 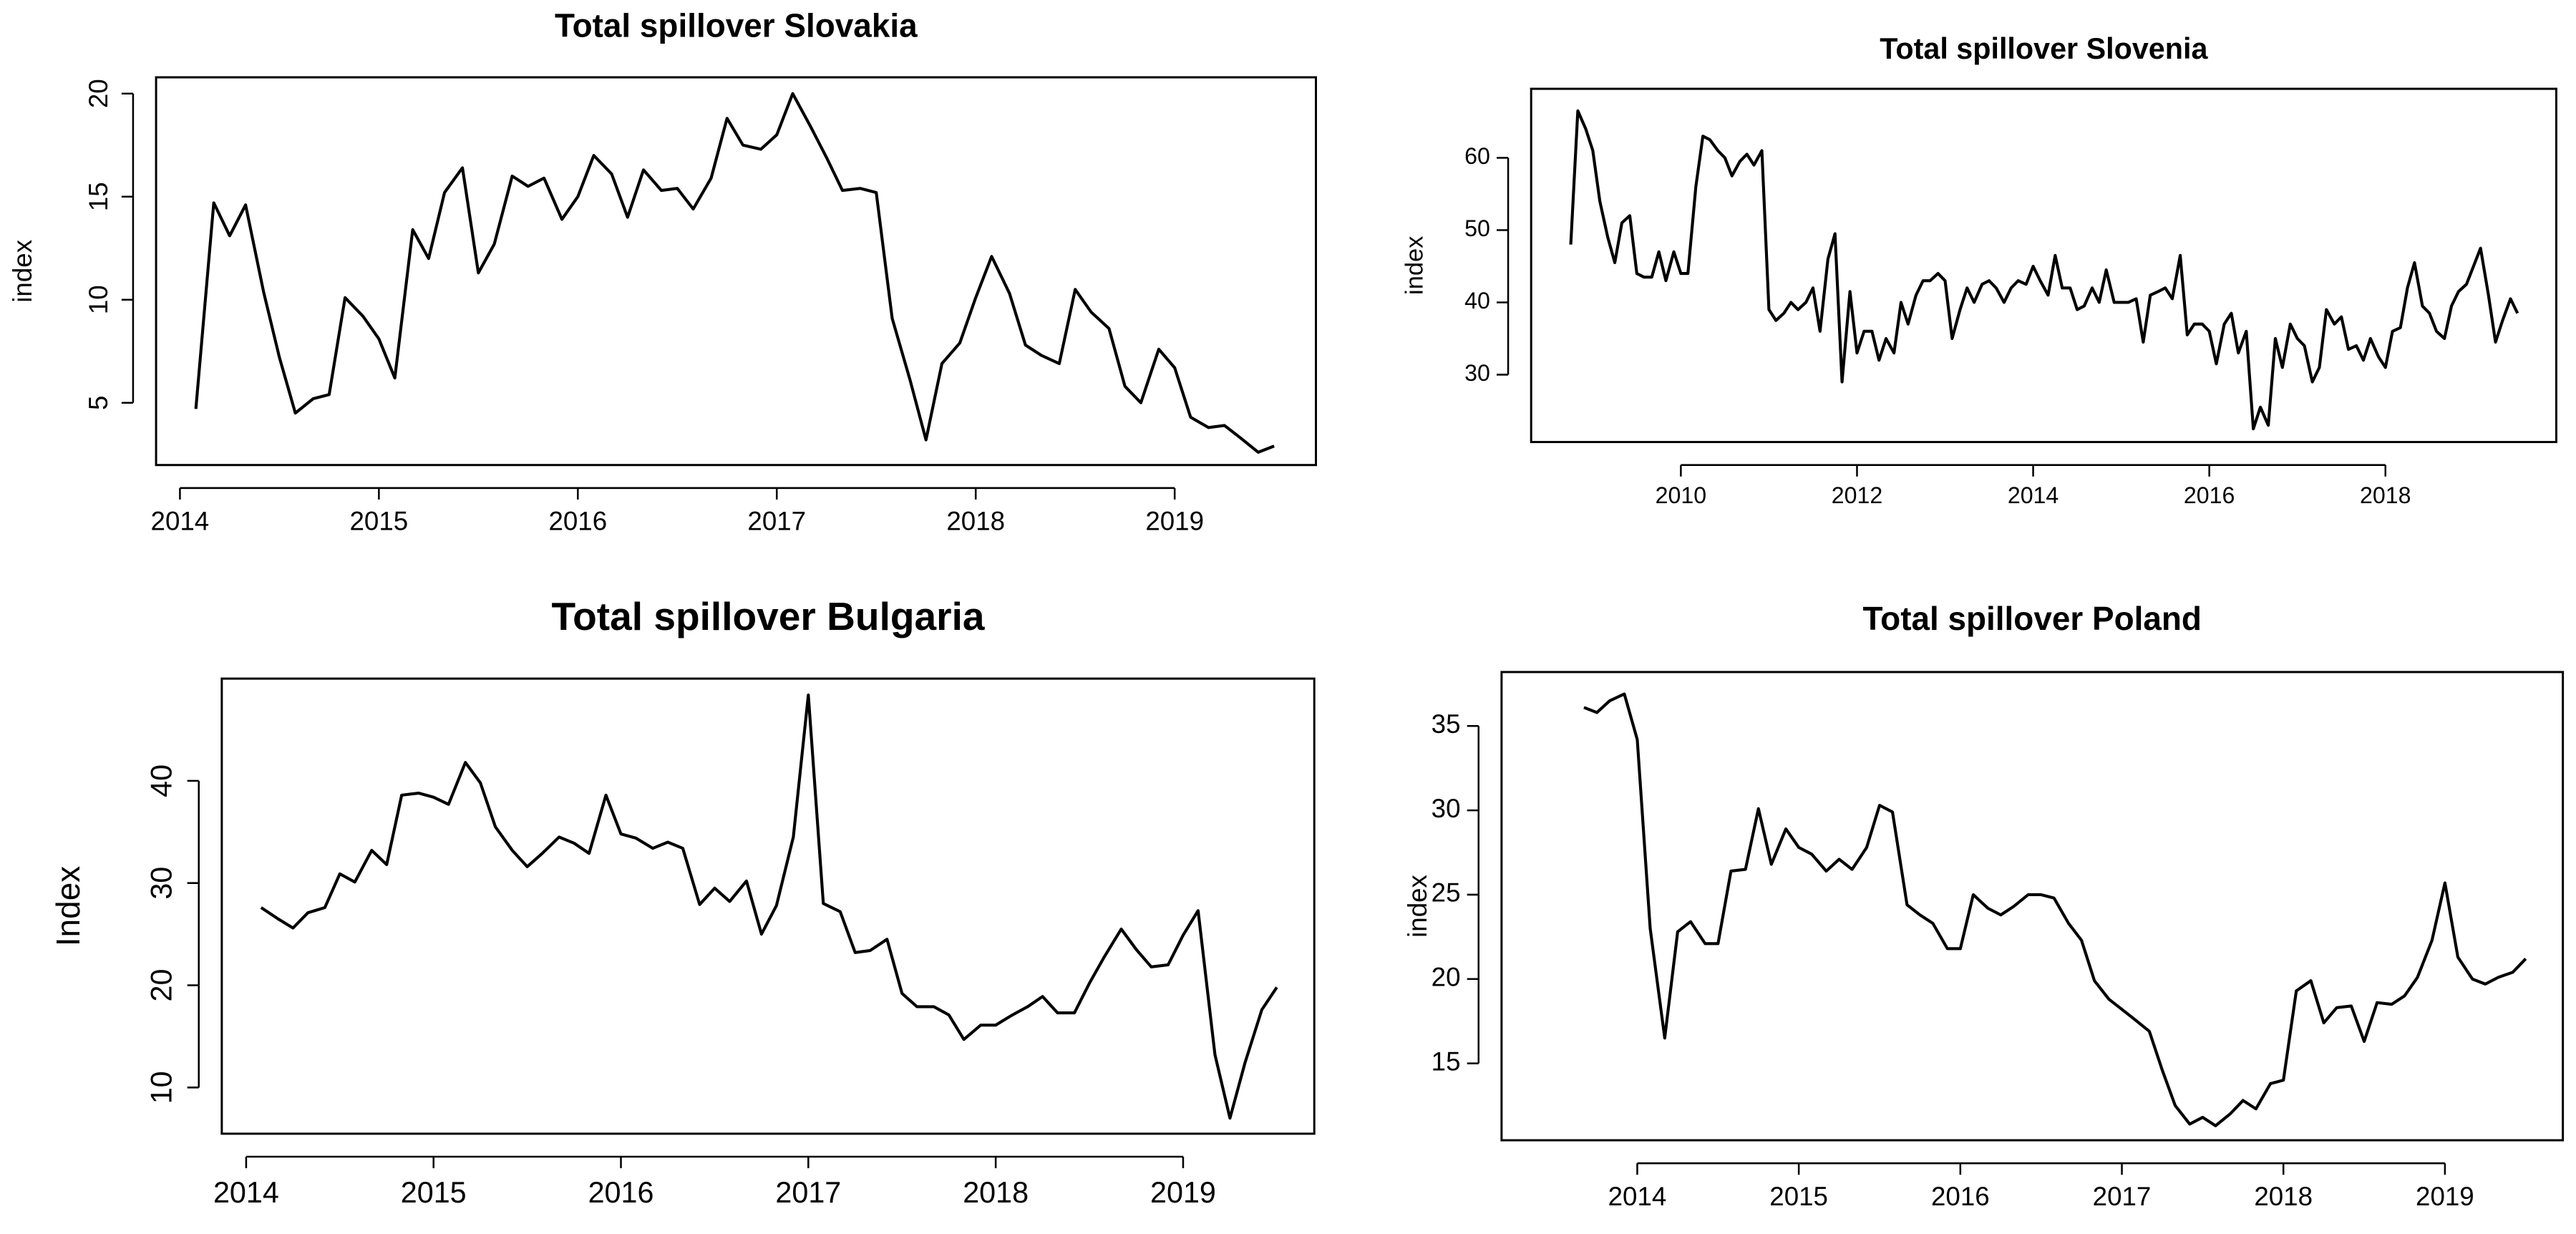 What do you see at coordinates (1477, 228) in the screenshot?
I see `y-tick-label: 50` at bounding box center [1477, 228].